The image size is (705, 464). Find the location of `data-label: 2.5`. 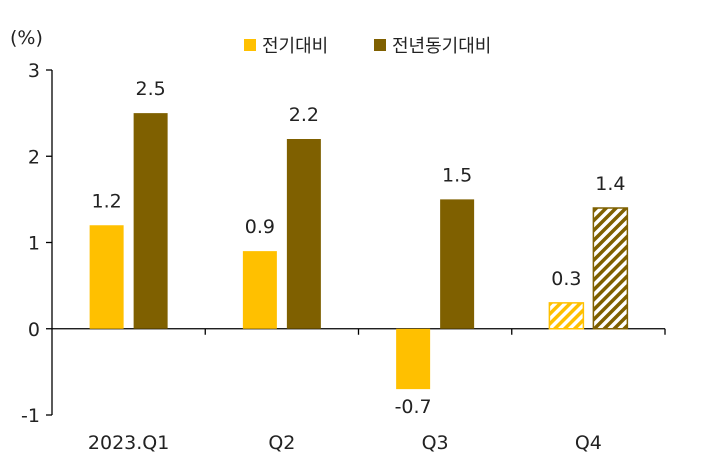

data-label: 2.5 is located at coordinates (151, 89).